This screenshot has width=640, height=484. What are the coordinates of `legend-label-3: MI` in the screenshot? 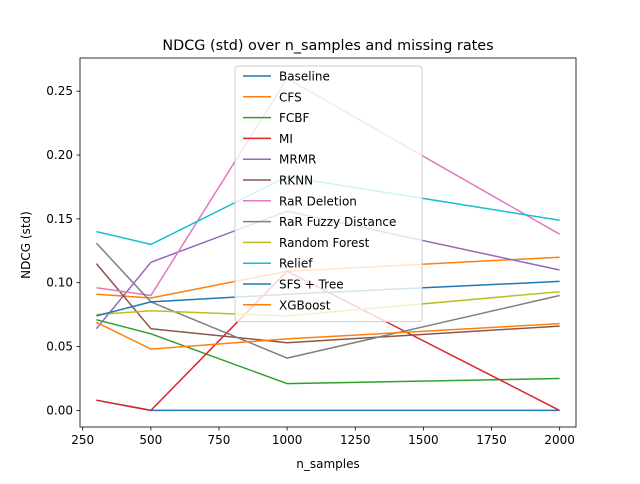 It's located at (286, 139).